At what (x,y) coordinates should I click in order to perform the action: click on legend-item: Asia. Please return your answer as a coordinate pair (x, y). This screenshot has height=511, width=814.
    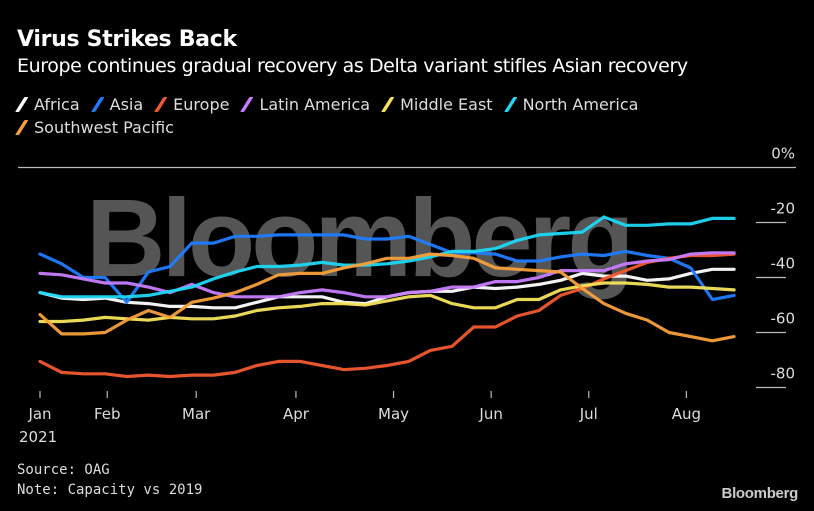
    Looking at the image, I should click on (117, 104).